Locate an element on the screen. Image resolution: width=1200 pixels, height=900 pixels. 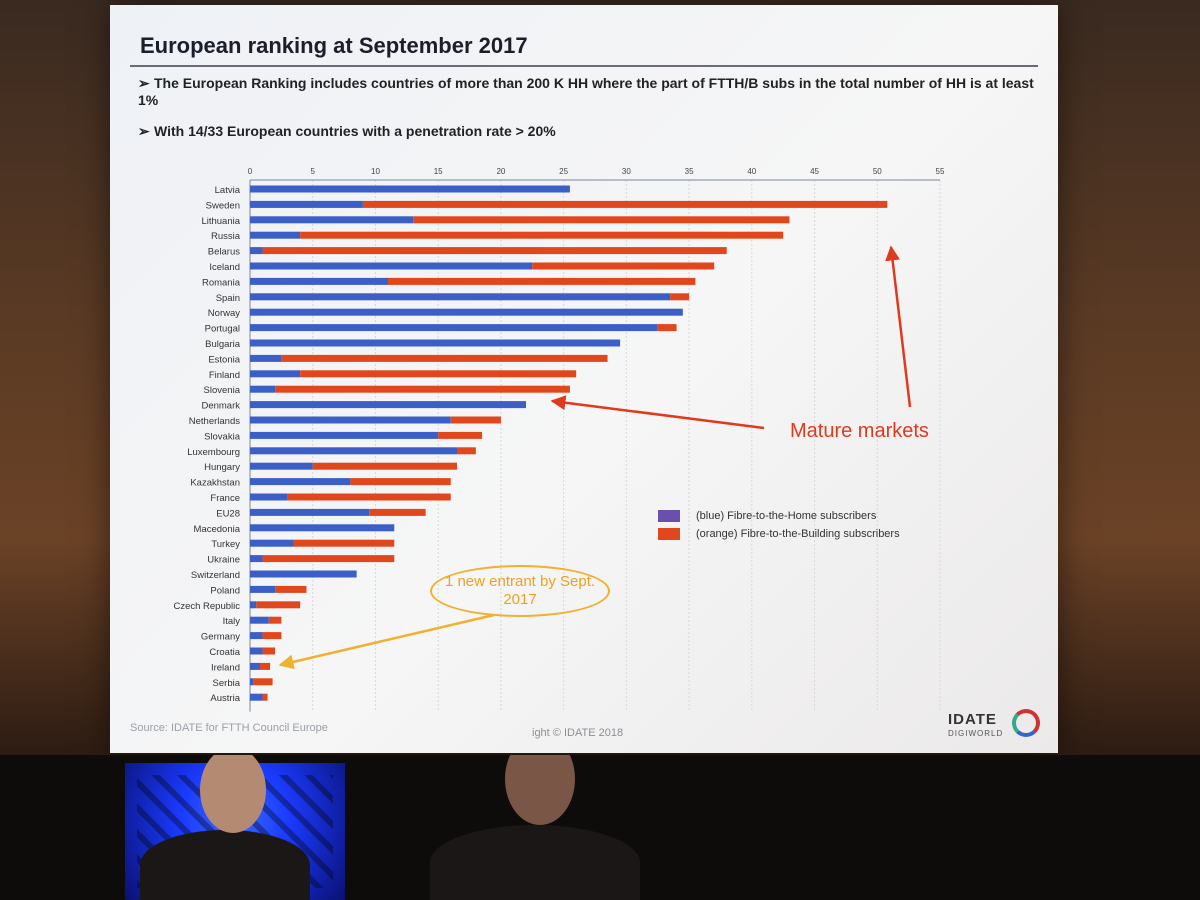
arrow-to-denmark is located at coordinates (657, 412).